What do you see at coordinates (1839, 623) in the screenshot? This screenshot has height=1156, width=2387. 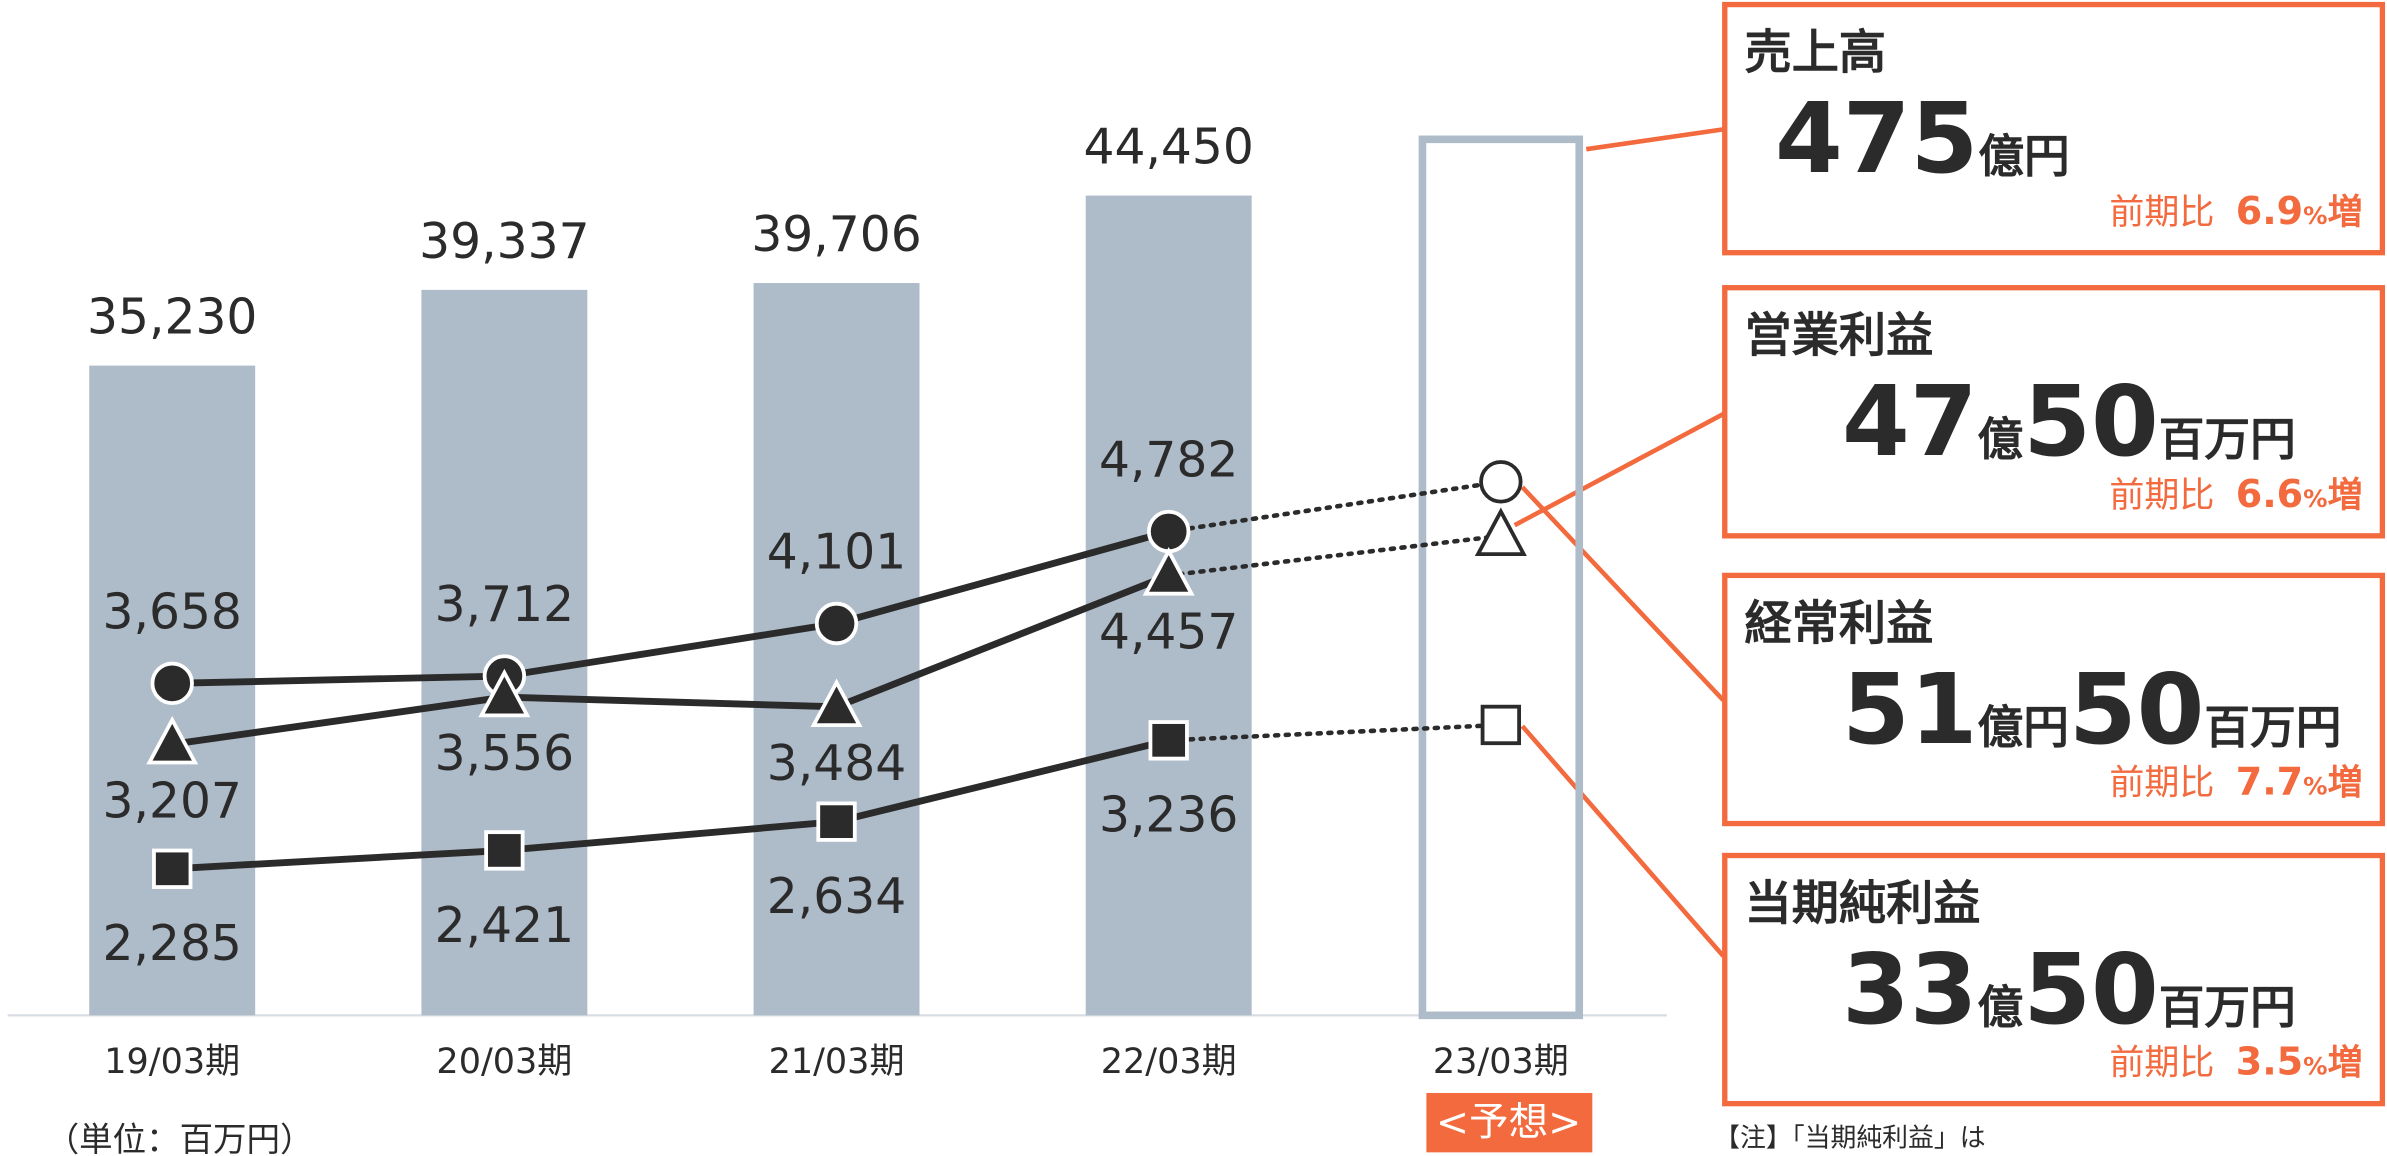 I see `panel-title: 経常利益` at bounding box center [1839, 623].